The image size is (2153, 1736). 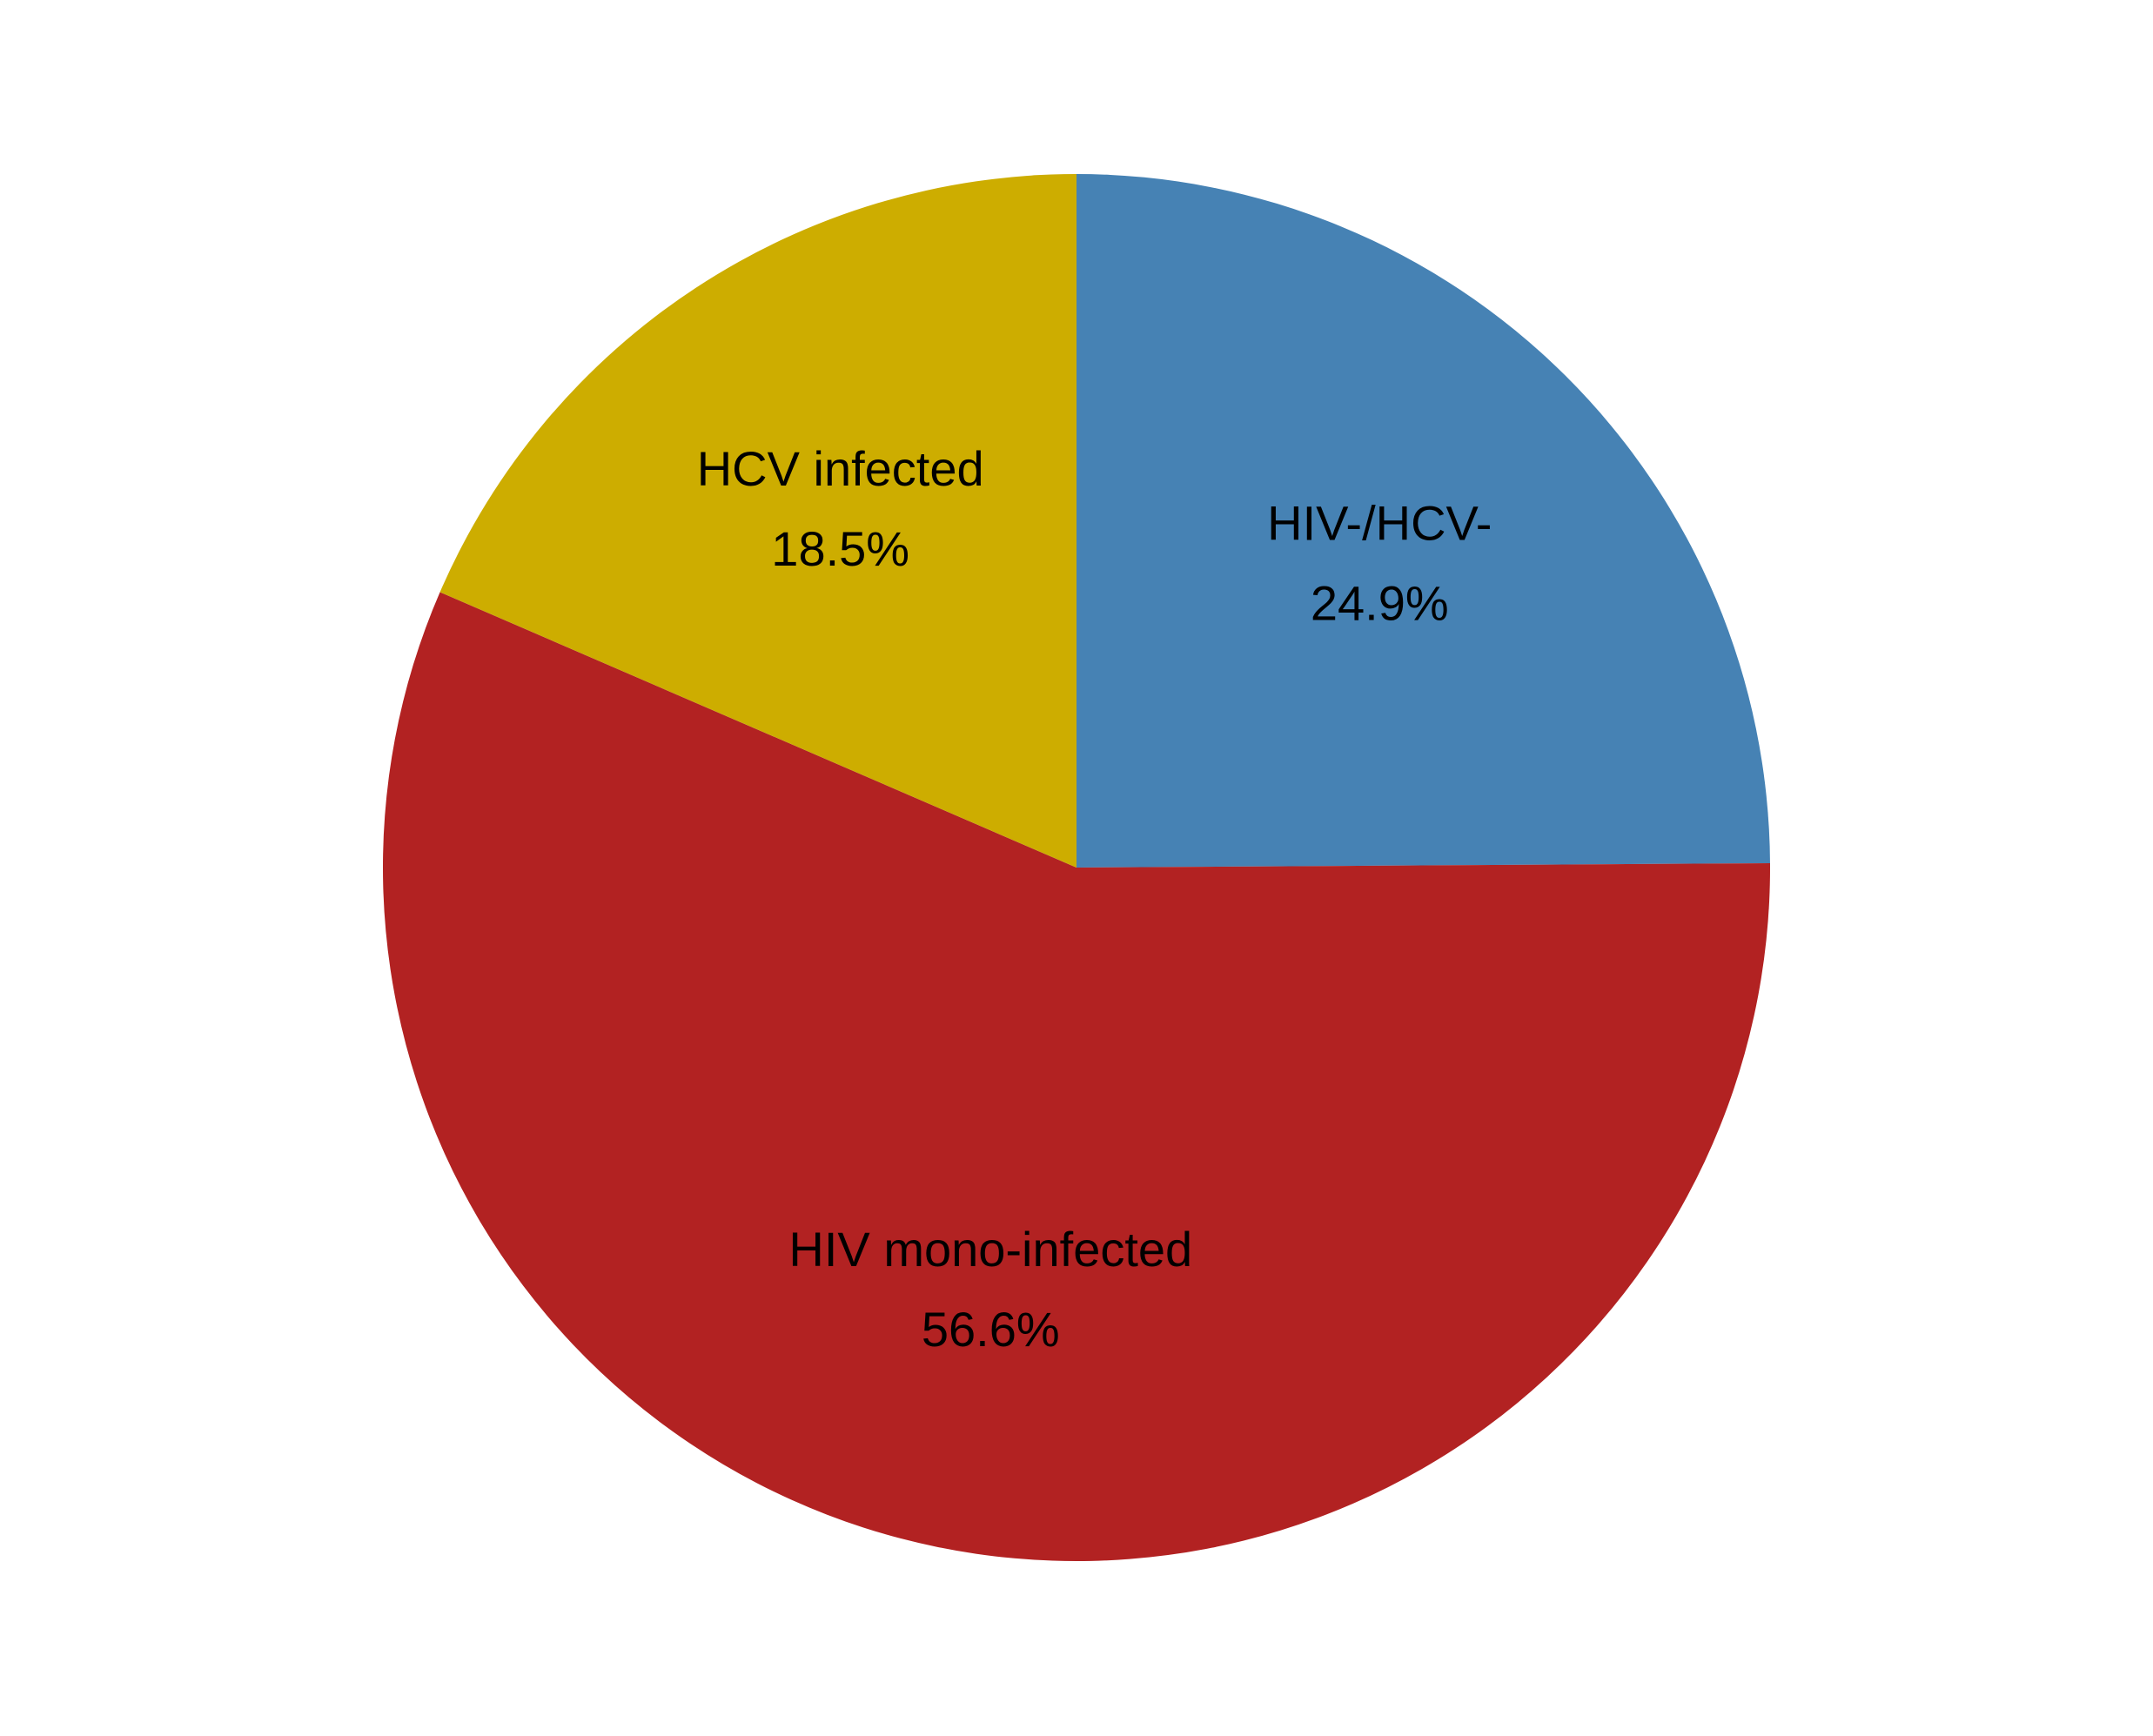 I want to click on slice-value-label-2: 18.5%, so click(x=840, y=548).